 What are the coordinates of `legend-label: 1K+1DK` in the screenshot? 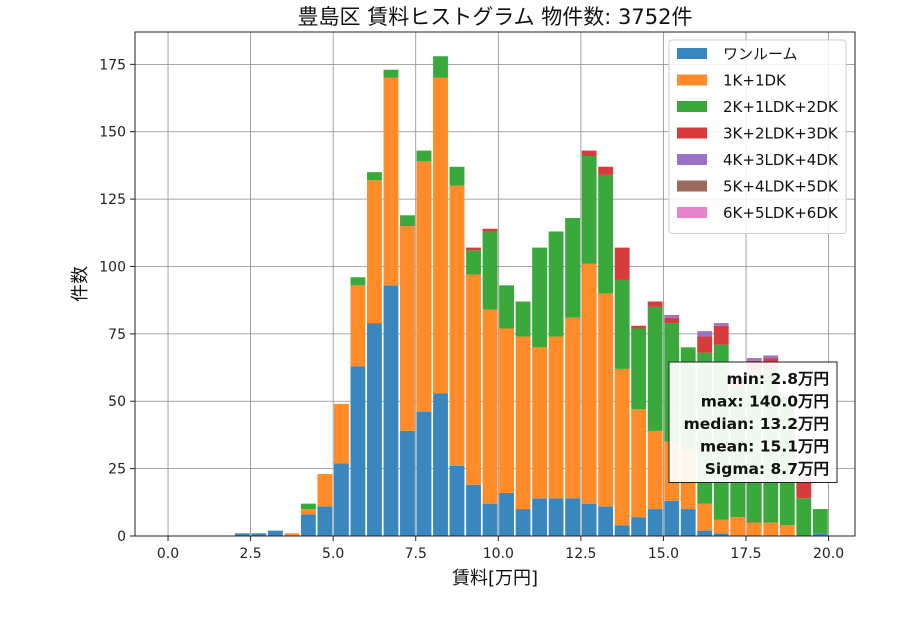 It's located at (755, 81).